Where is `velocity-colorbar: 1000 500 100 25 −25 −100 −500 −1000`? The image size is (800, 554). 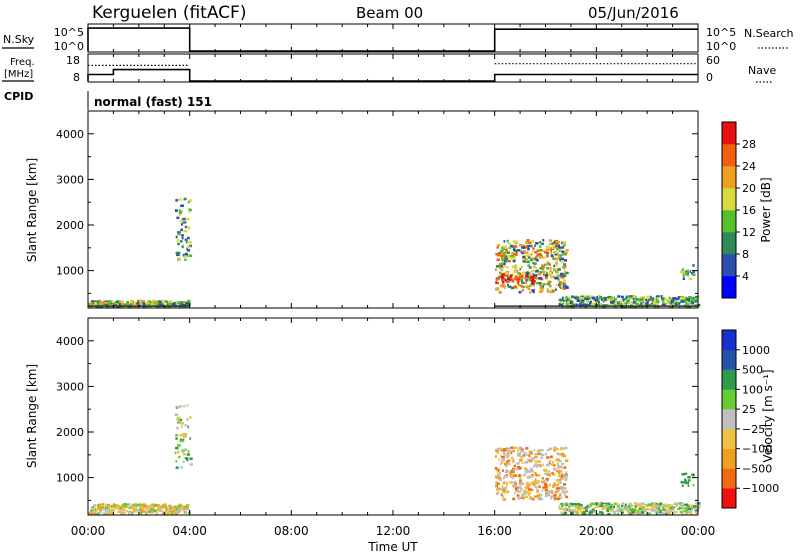 velocity-colorbar: 1000 500 100 25 −25 −100 −500 −1000 is located at coordinates (750, 419).